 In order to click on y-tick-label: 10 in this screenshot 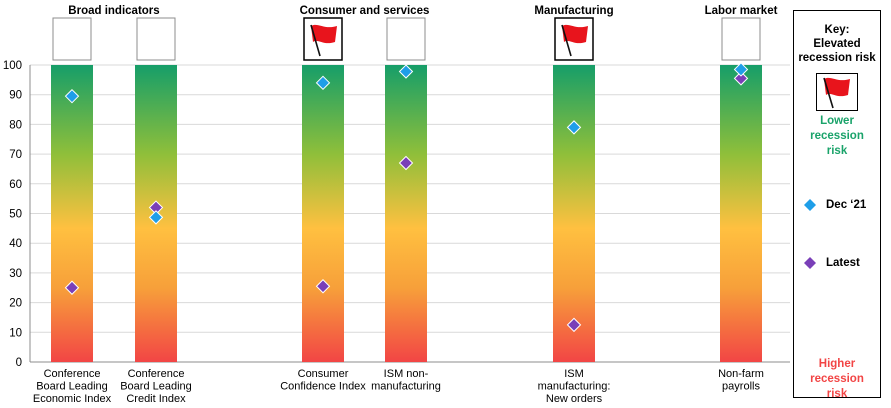, I will do `click(15, 333)`.